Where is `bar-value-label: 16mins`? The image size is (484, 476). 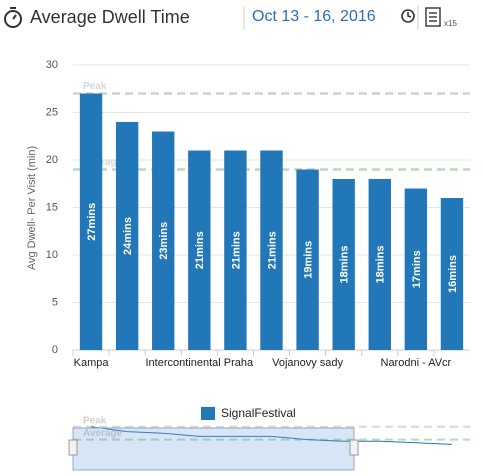 bar-value-label: 16mins is located at coordinates (453, 274).